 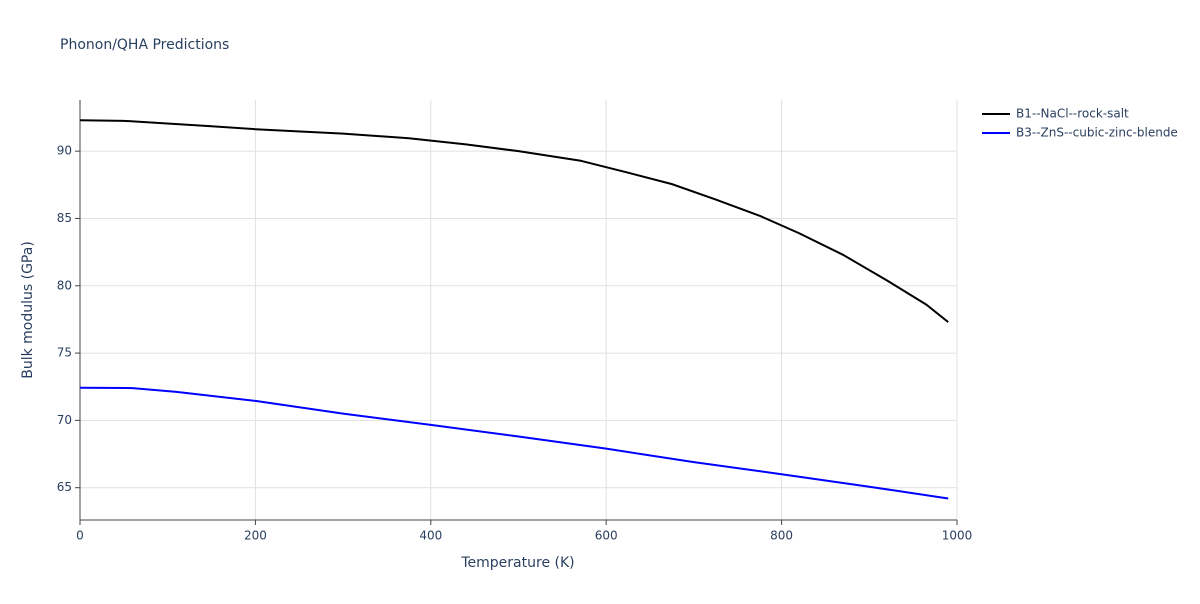 I want to click on y-tick-label: 90, so click(x=64, y=151).